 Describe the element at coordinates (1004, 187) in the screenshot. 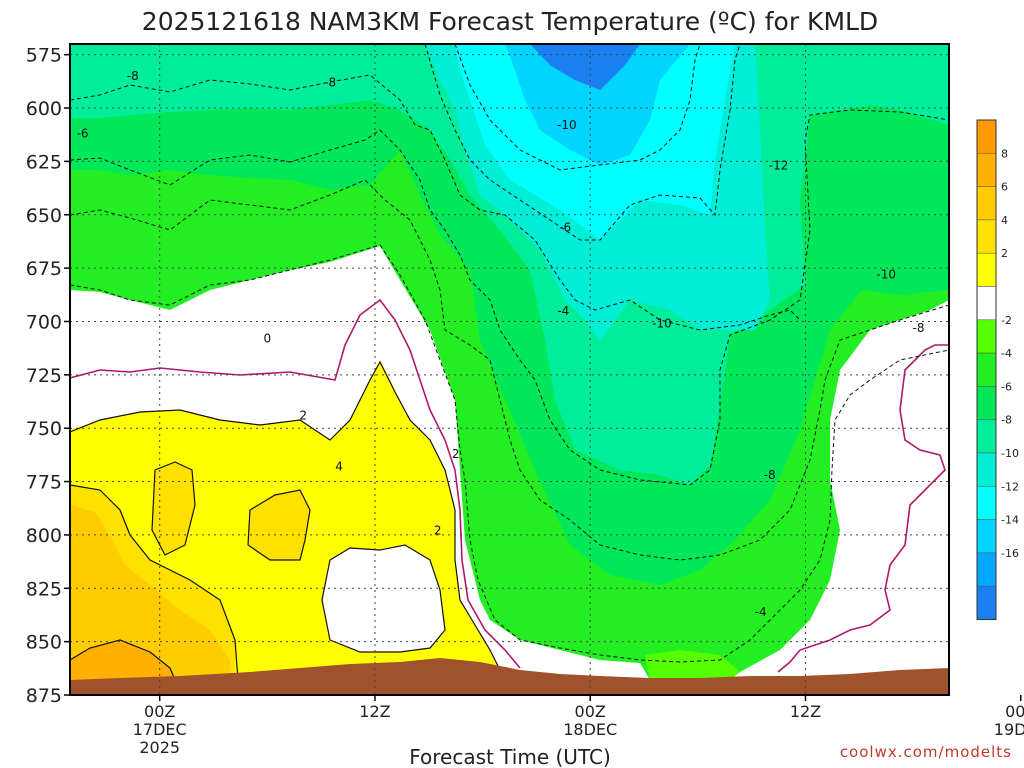

I see `colorbar-label: 6` at that location.